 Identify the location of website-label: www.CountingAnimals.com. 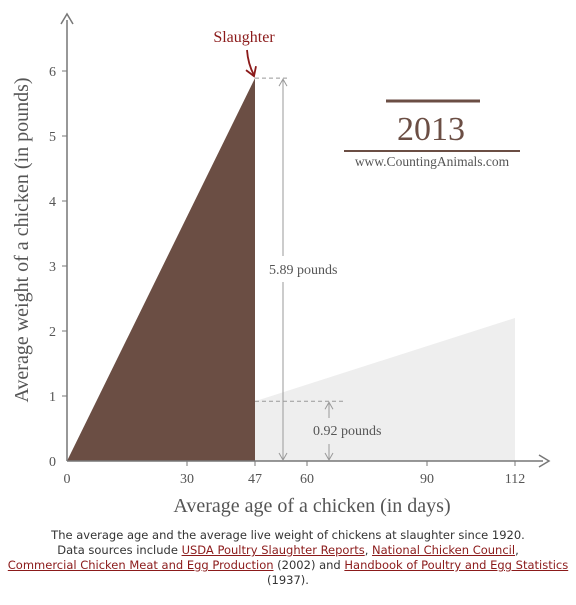
(432, 161).